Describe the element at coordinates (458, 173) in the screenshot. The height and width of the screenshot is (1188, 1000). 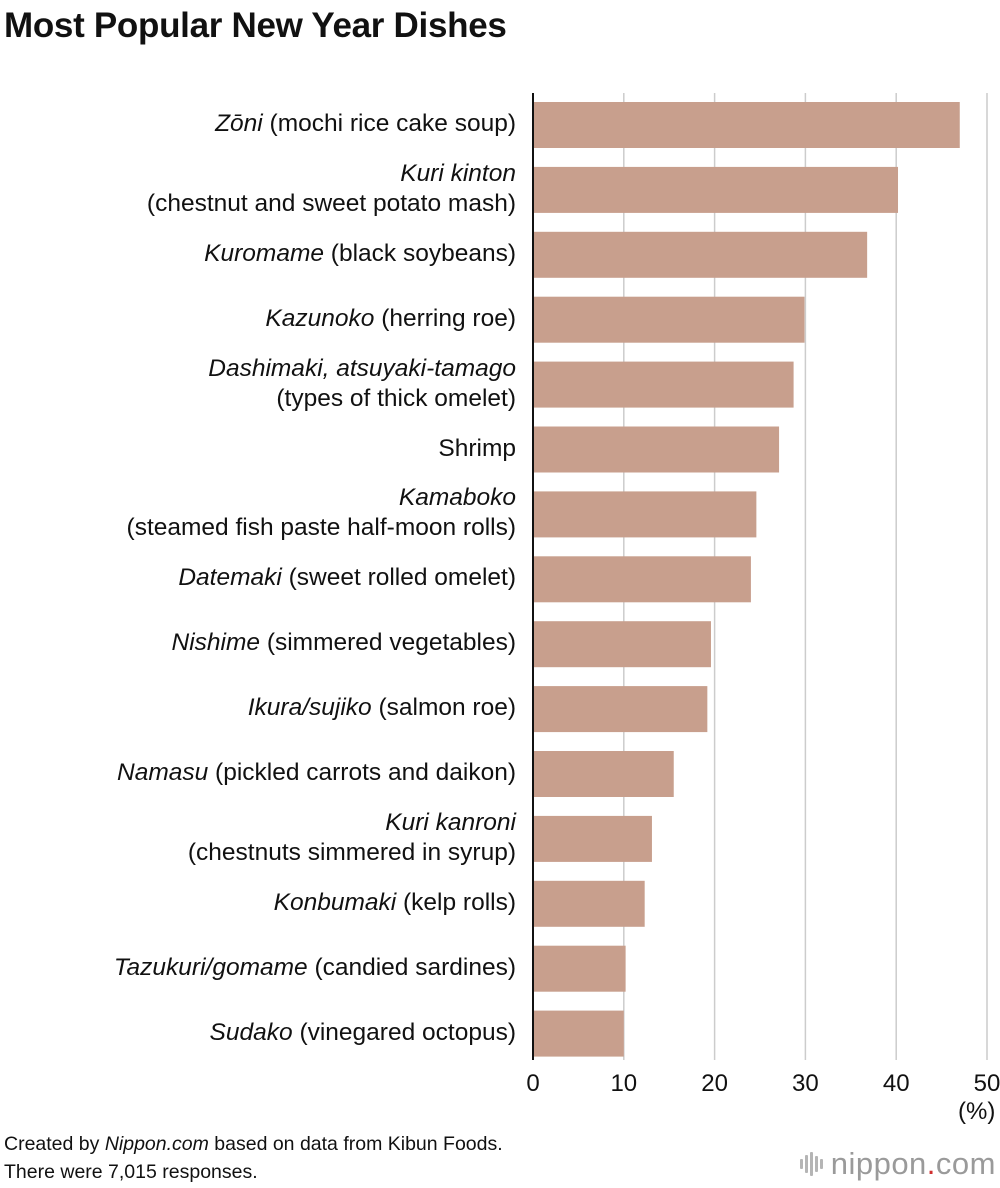
I see `dish-name: Kuri kinton` at that location.